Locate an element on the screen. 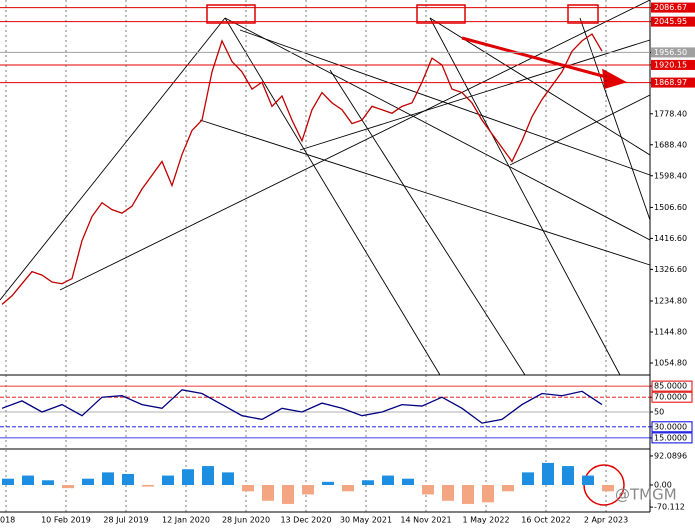  x-tick-label: 14 Nov 2021 is located at coordinates (425, 520).